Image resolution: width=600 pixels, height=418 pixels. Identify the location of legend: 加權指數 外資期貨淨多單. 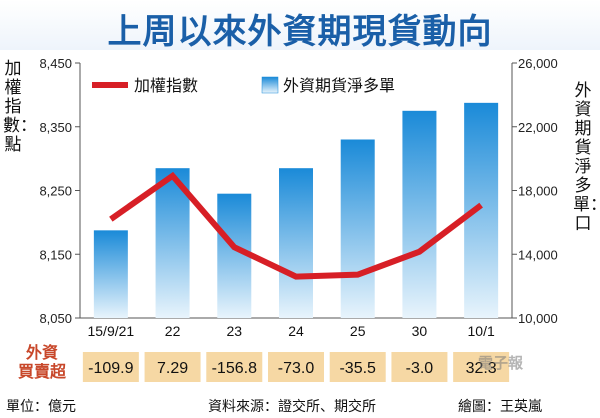
(243, 85).